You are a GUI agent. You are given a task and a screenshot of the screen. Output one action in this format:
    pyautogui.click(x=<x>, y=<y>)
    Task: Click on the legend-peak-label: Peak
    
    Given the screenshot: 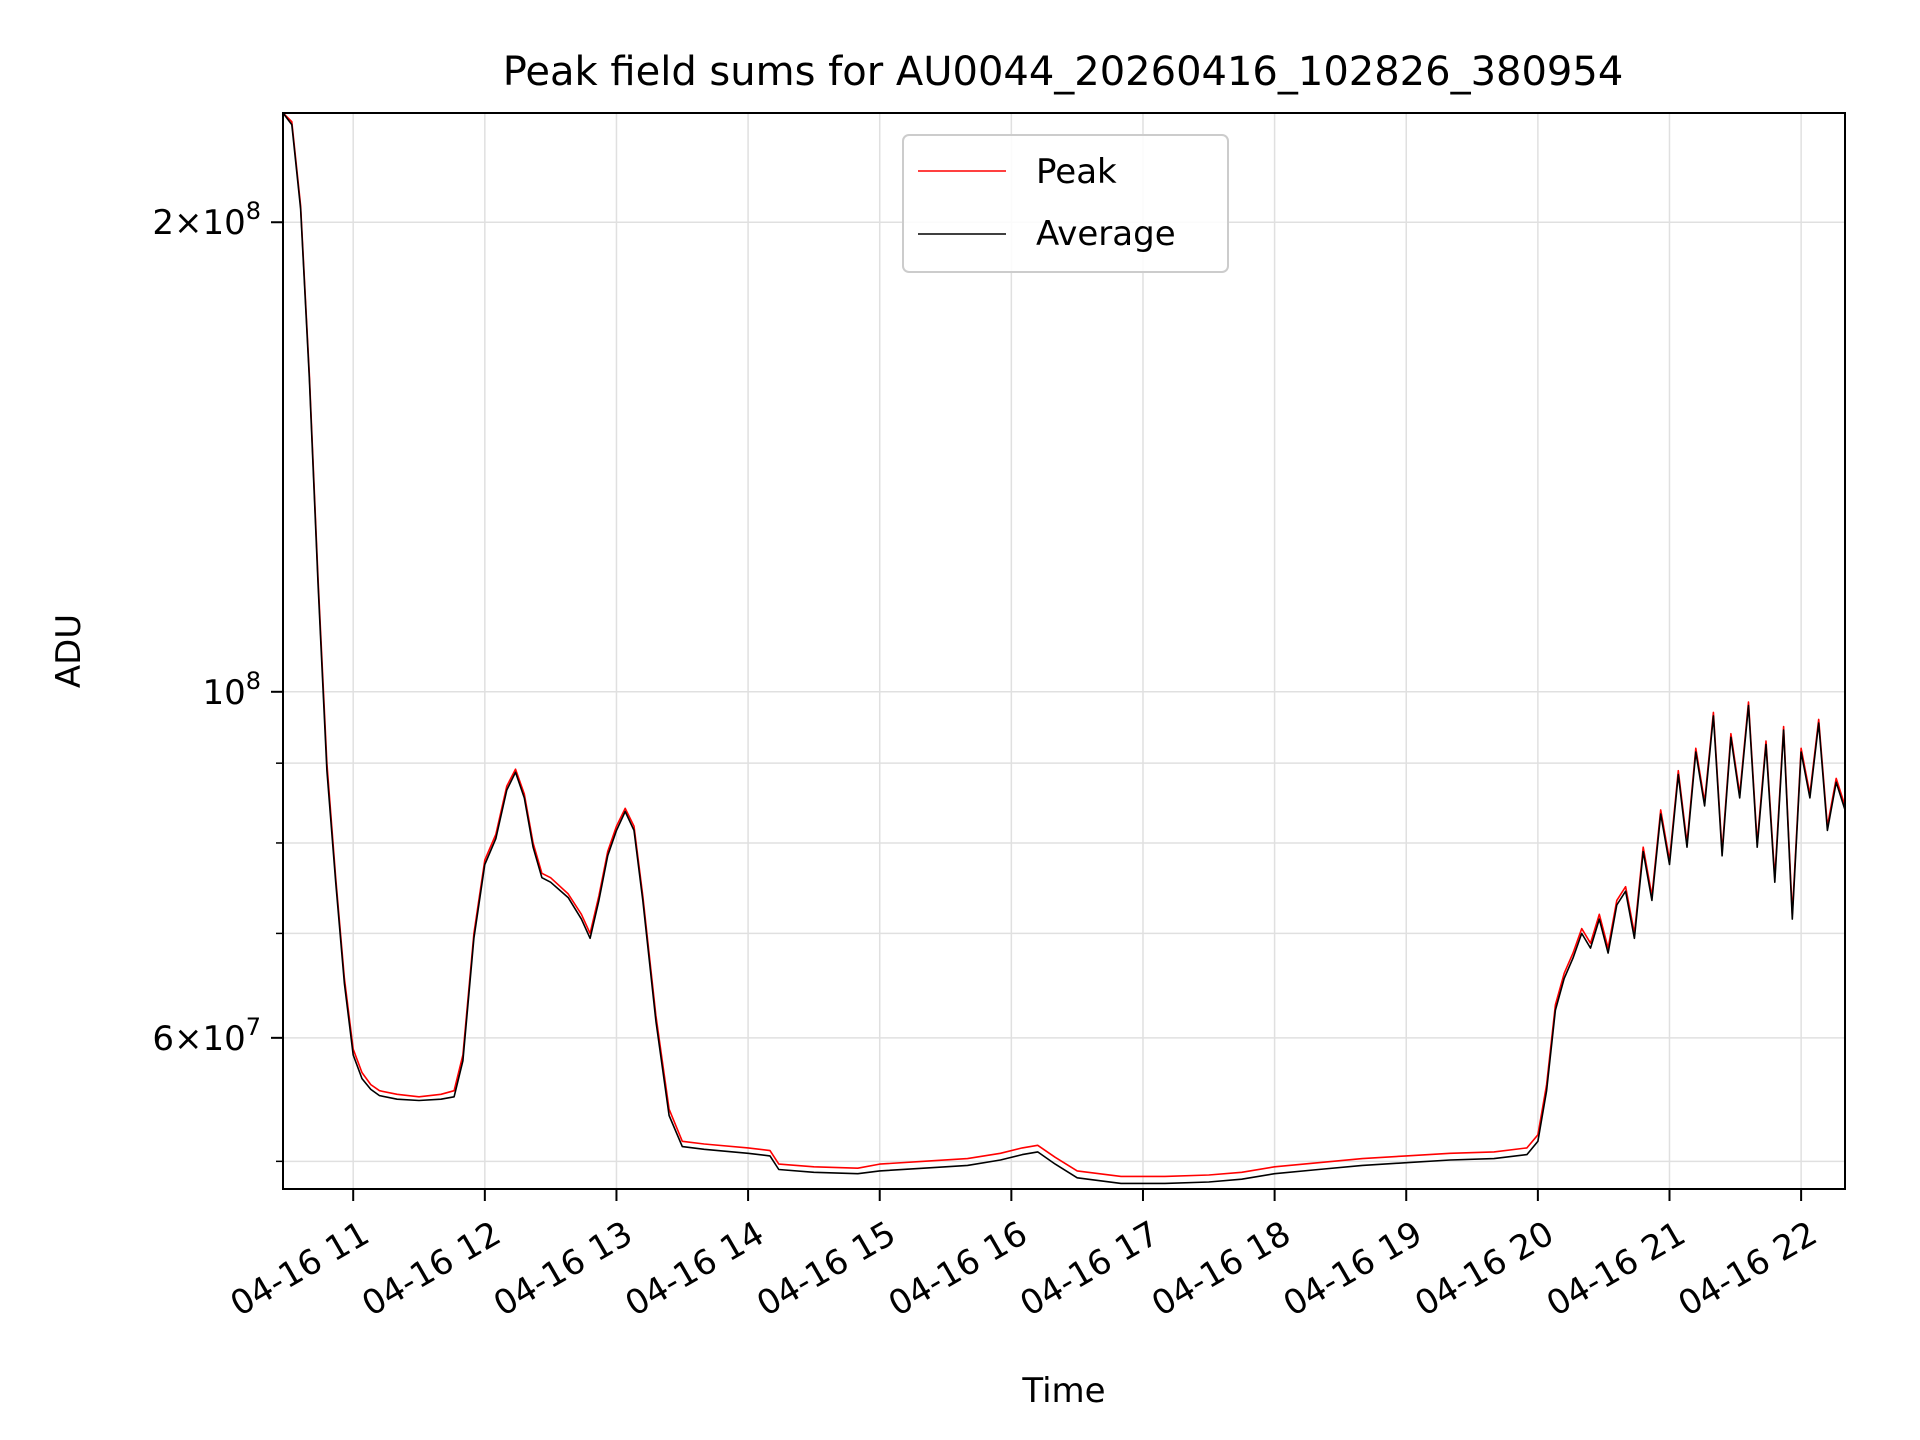 What is the action you would take?
    pyautogui.click(x=1076, y=172)
    